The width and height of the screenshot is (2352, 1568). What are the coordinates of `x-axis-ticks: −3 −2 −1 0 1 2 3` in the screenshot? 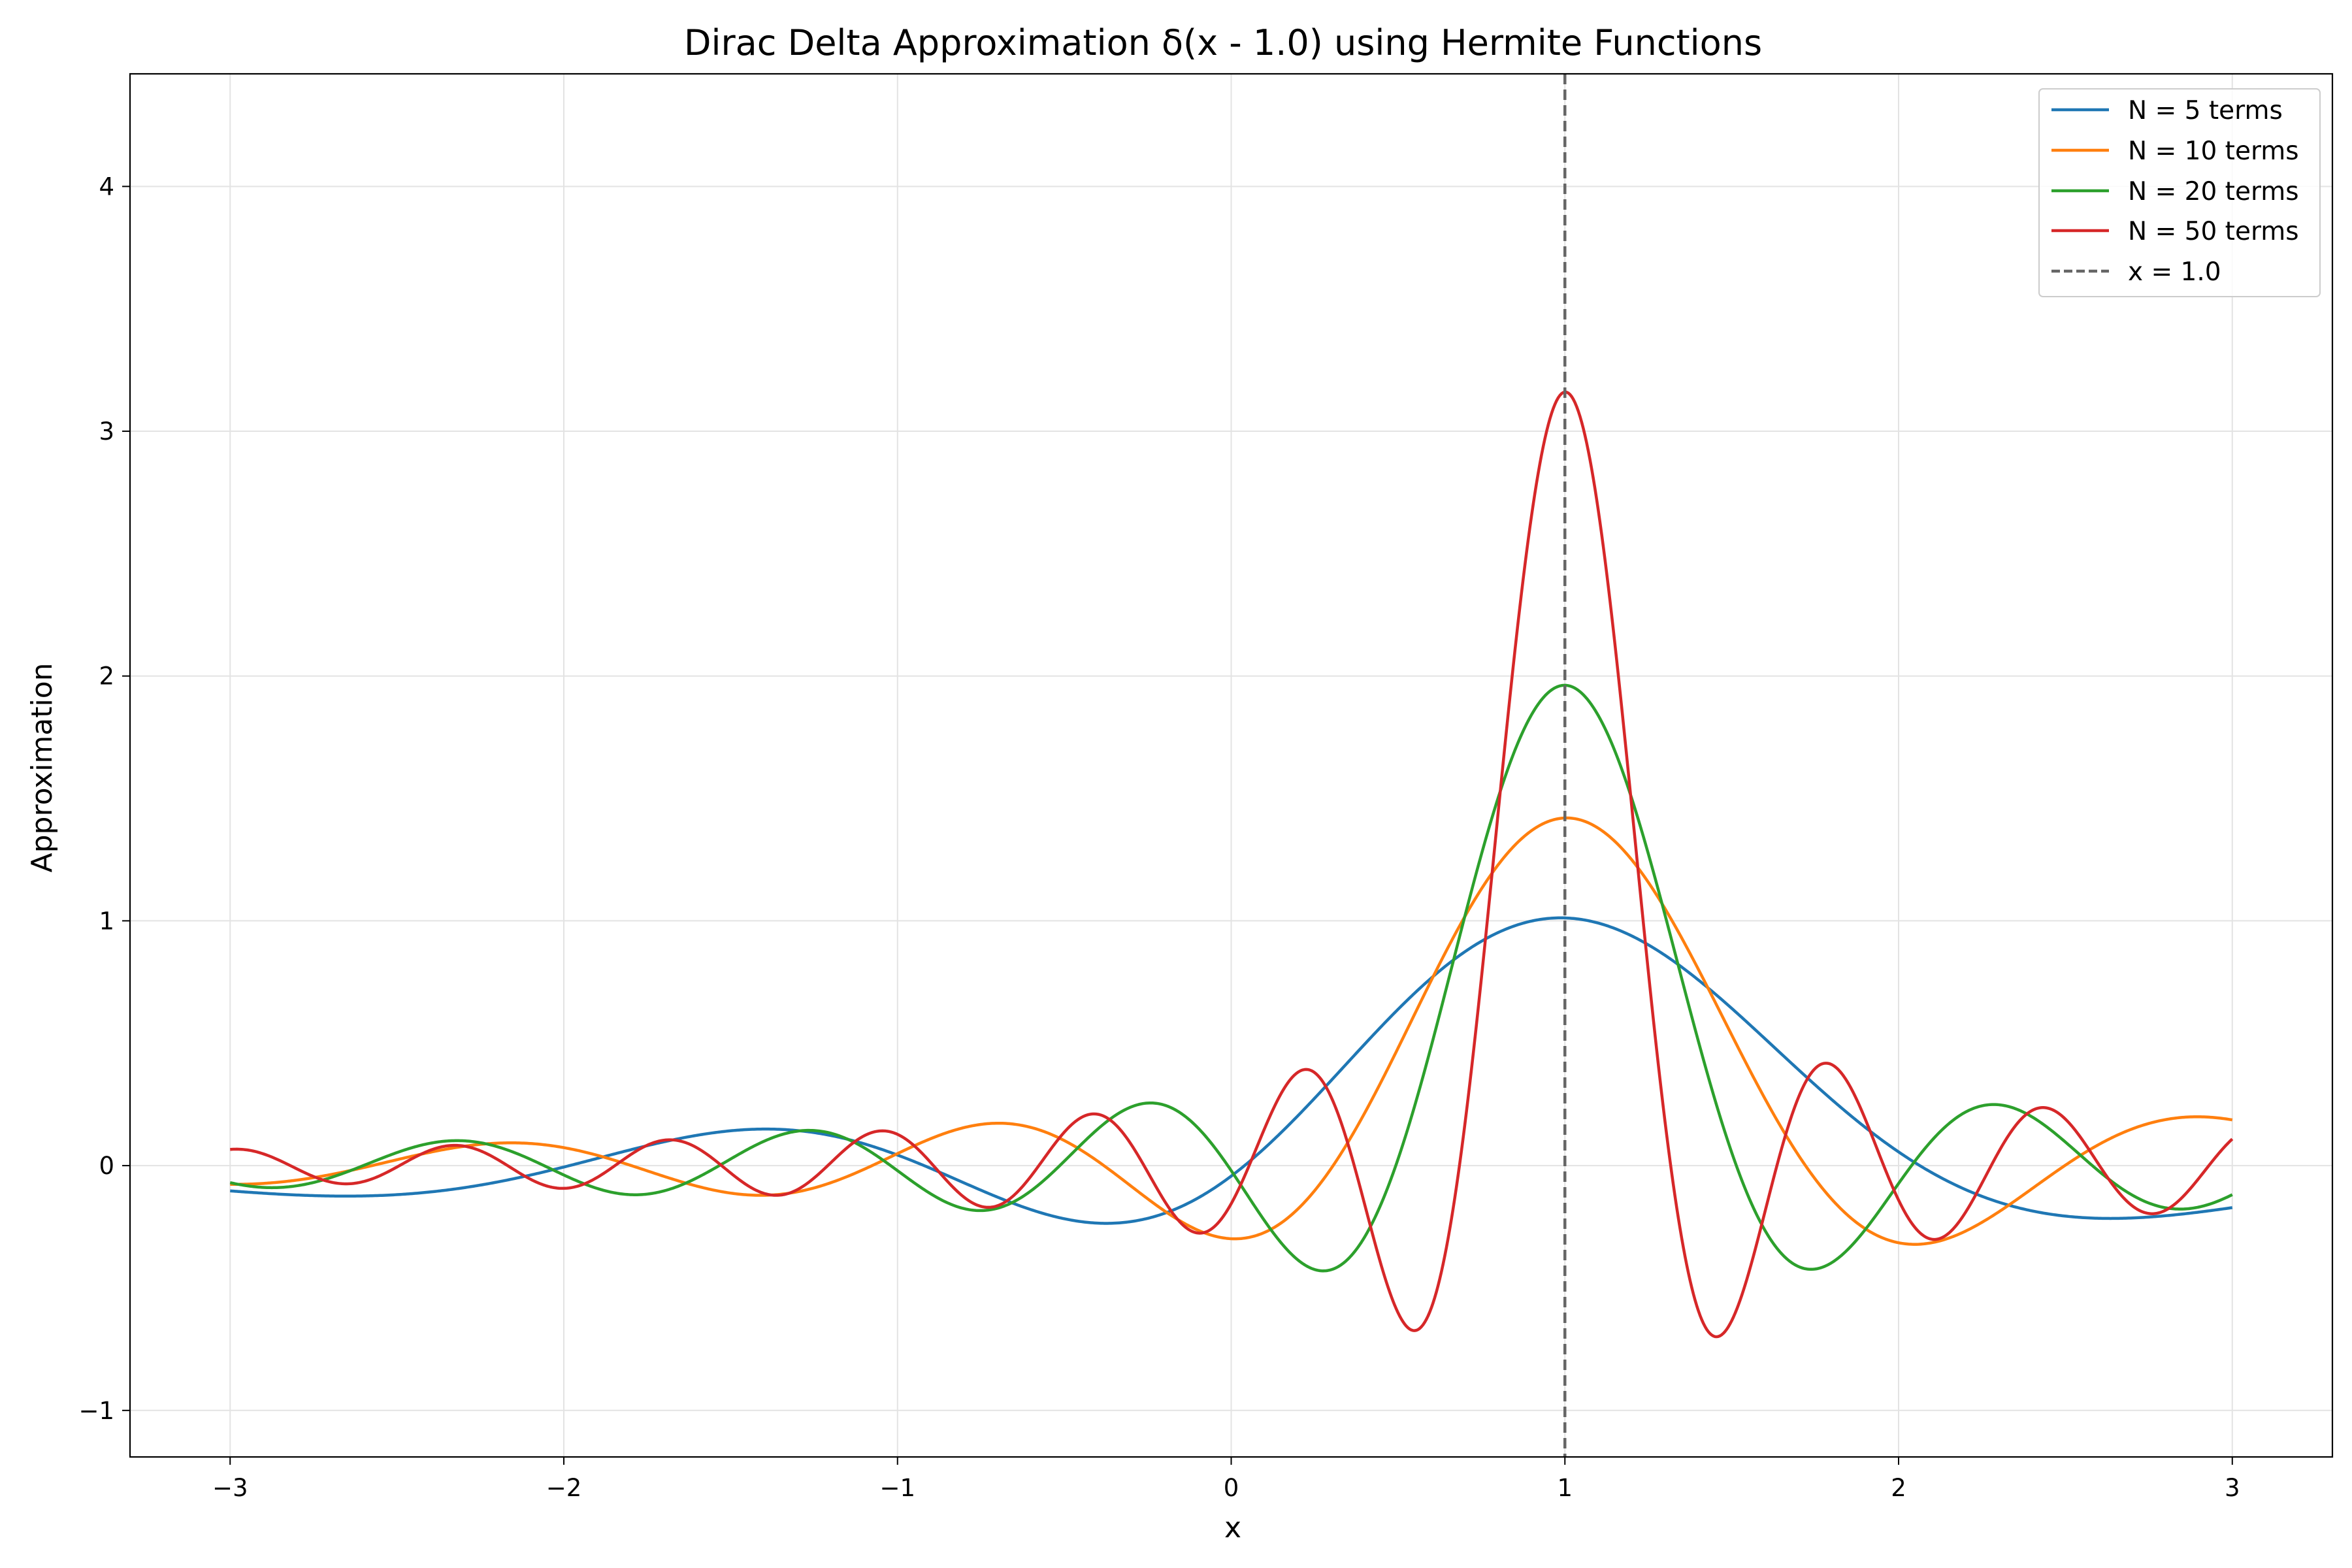 It's located at (1226, 1479).